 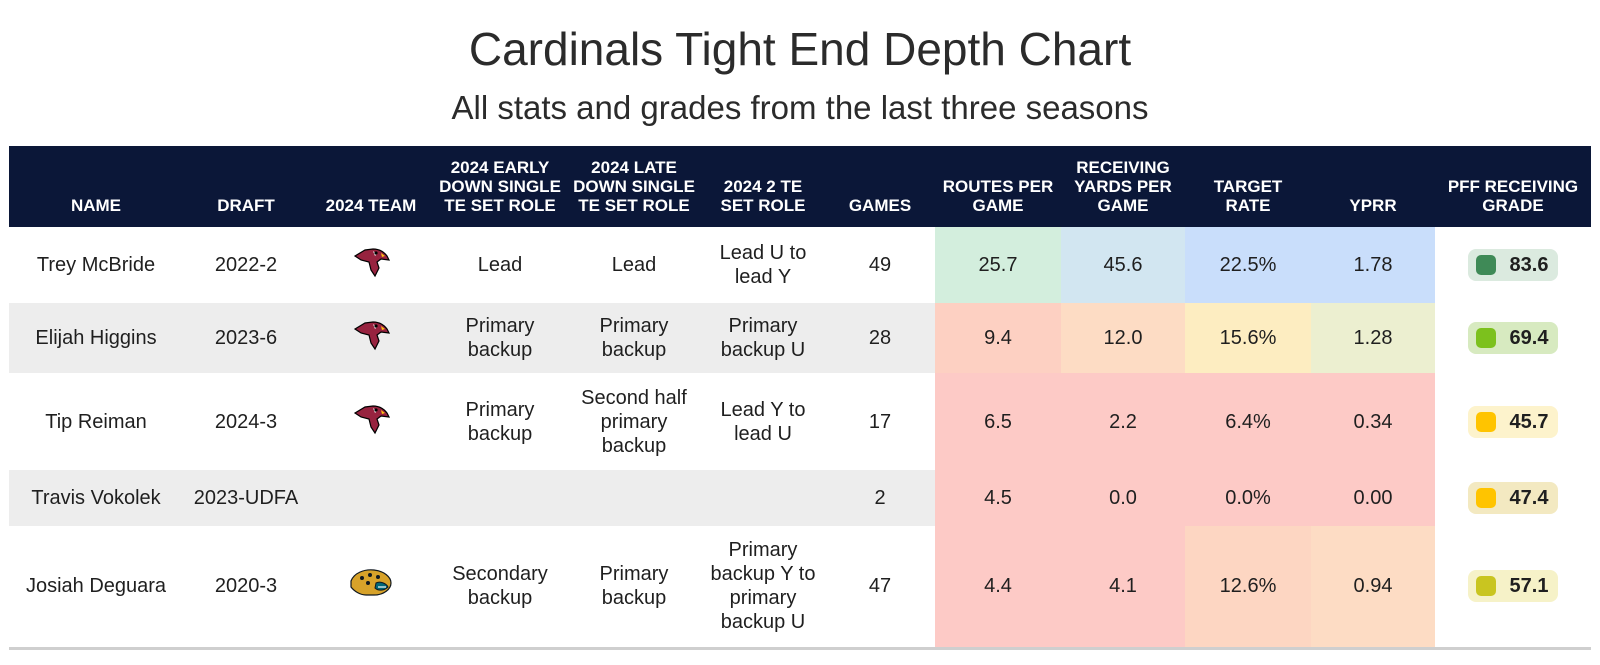 What do you see at coordinates (998, 186) in the screenshot?
I see `header-routes: ROUTES PER GAME` at bounding box center [998, 186].